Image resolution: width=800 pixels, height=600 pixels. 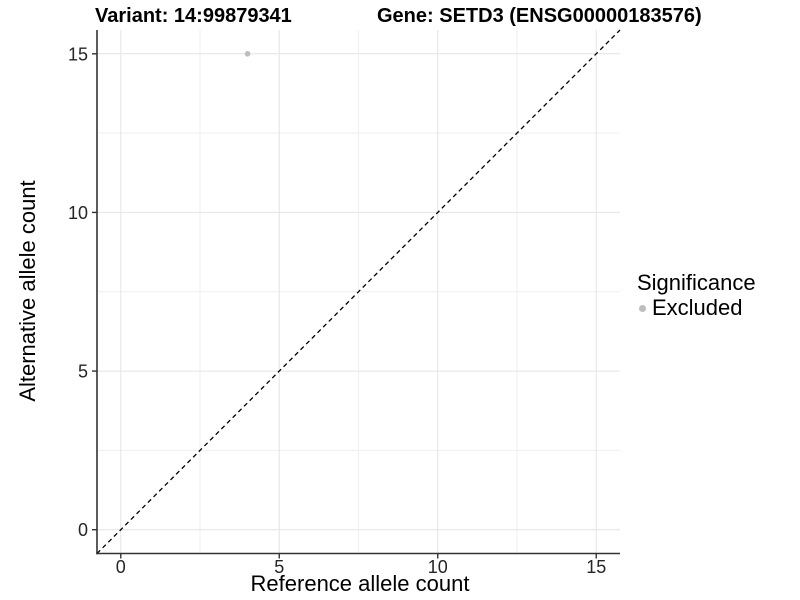 What do you see at coordinates (121, 567) in the screenshot?
I see `x-tick-label: 0` at bounding box center [121, 567].